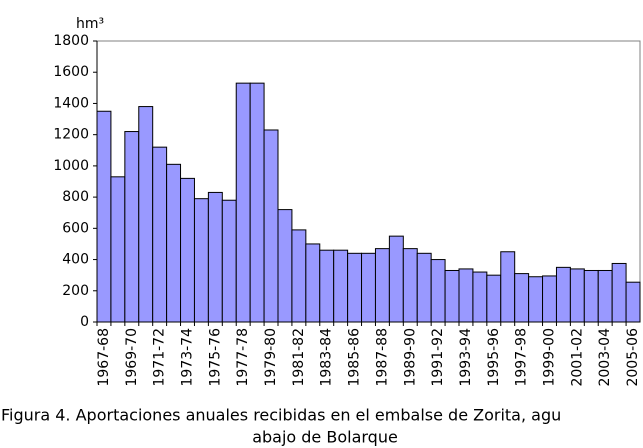 This screenshot has width=643, height=448. Describe the element at coordinates (550, 357) in the screenshot. I see `x-tick-label: 1999-00` at that location.